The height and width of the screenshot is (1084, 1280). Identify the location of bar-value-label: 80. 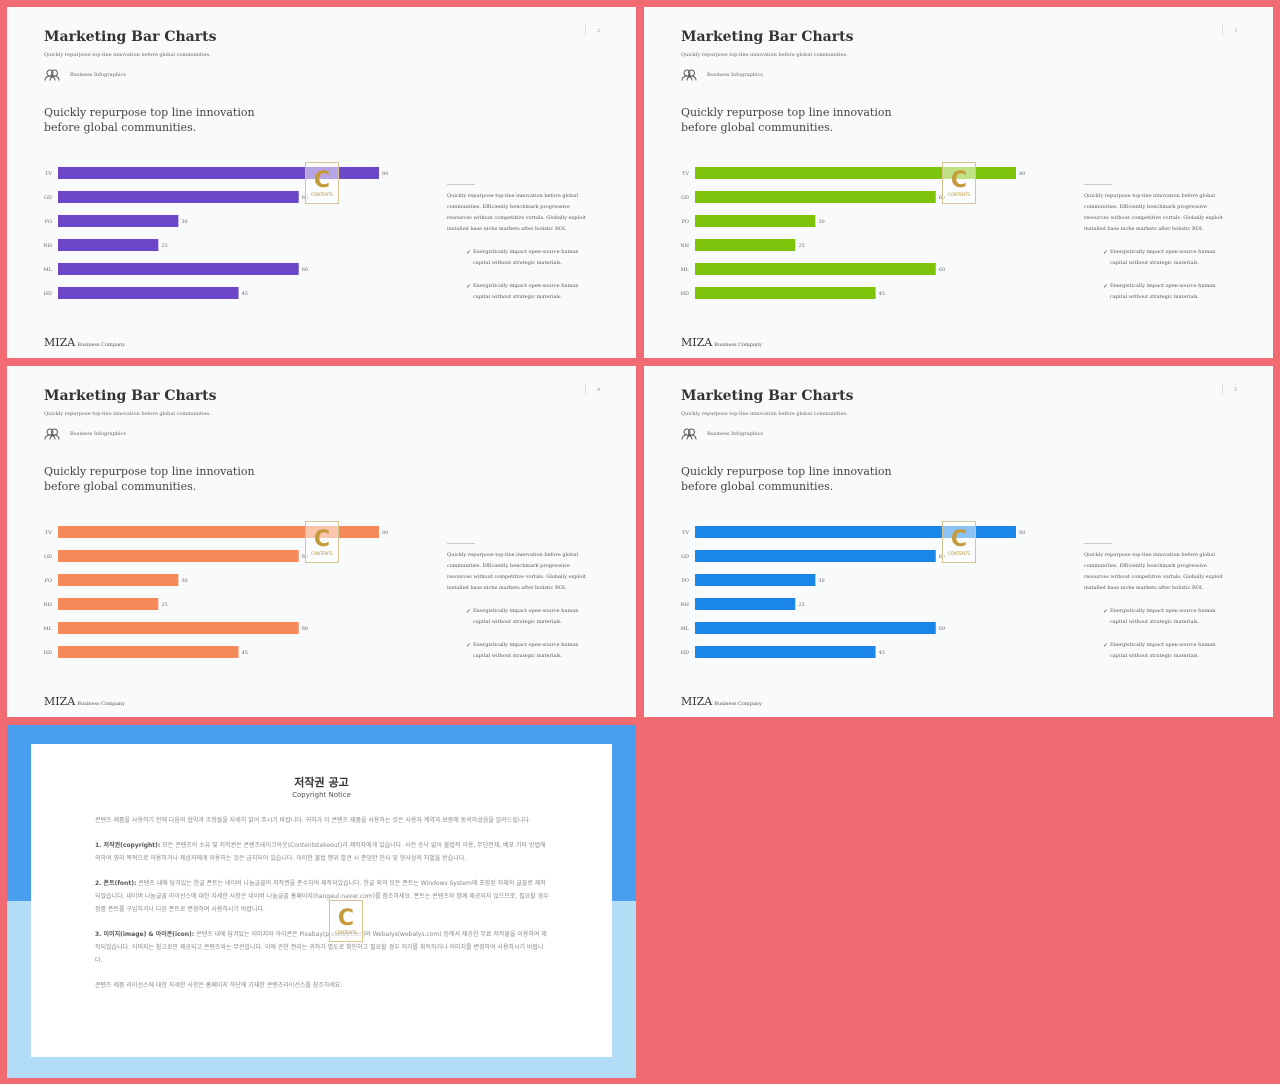
(1022, 533).